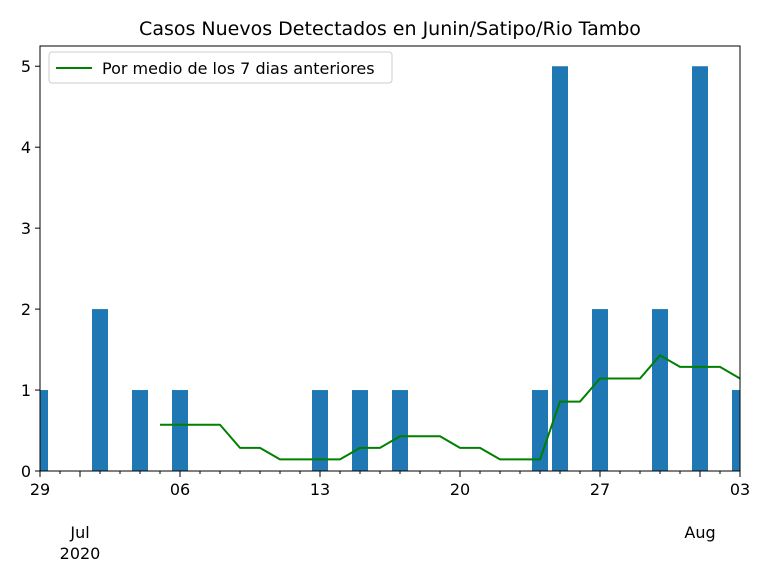 The height and width of the screenshot is (576, 768). Describe the element at coordinates (26, 309) in the screenshot. I see `y-tick-label: 2` at that location.